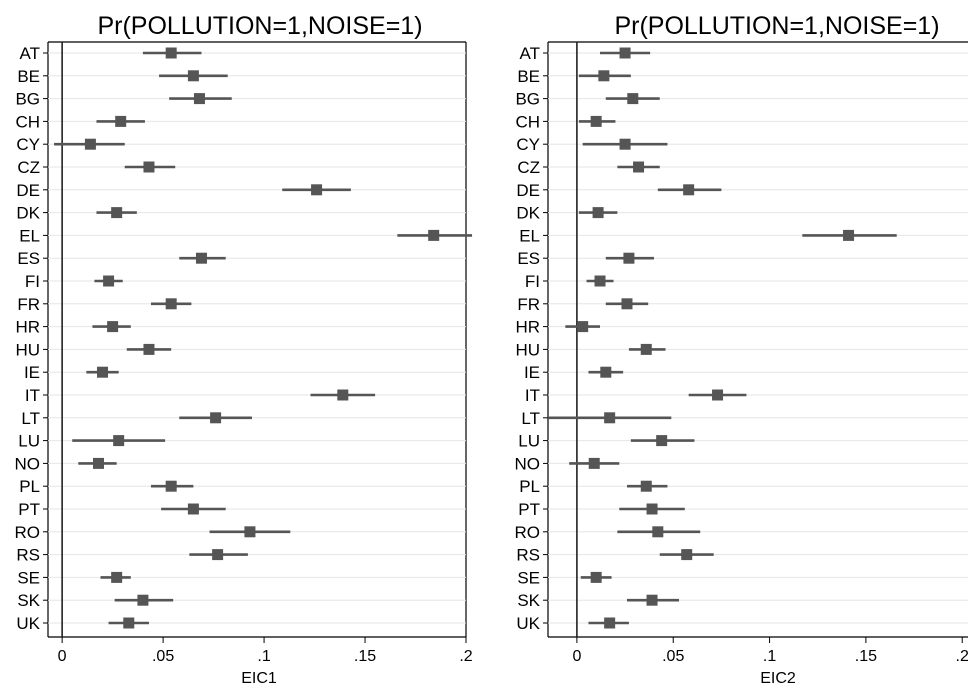  What do you see at coordinates (528, 532) in the screenshot?
I see `category-label: RO` at bounding box center [528, 532].